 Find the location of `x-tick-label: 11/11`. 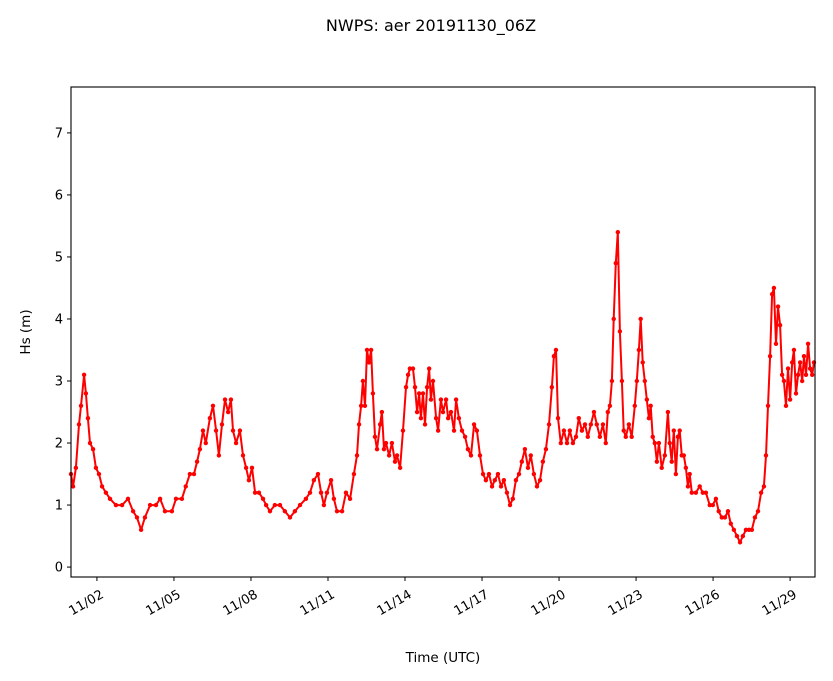

x-tick-label: 11/11 is located at coordinates (318, 603).